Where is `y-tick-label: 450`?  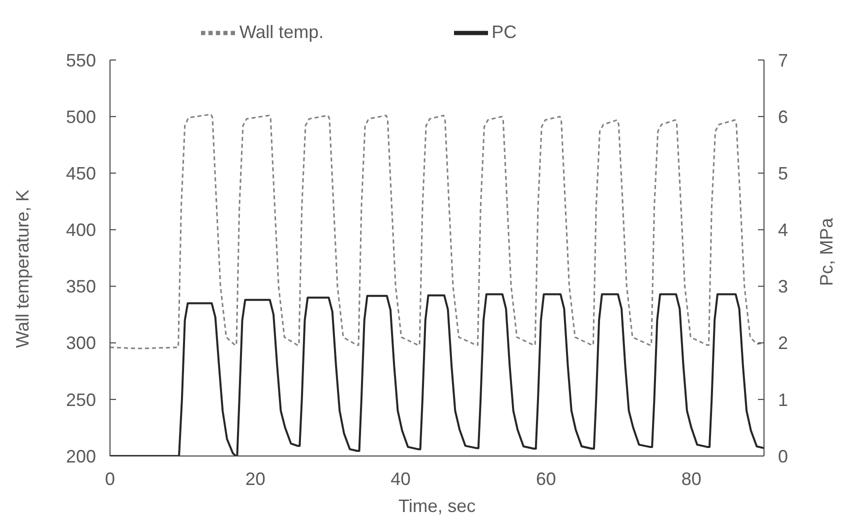 y-tick-label: 450 is located at coordinates (81, 174).